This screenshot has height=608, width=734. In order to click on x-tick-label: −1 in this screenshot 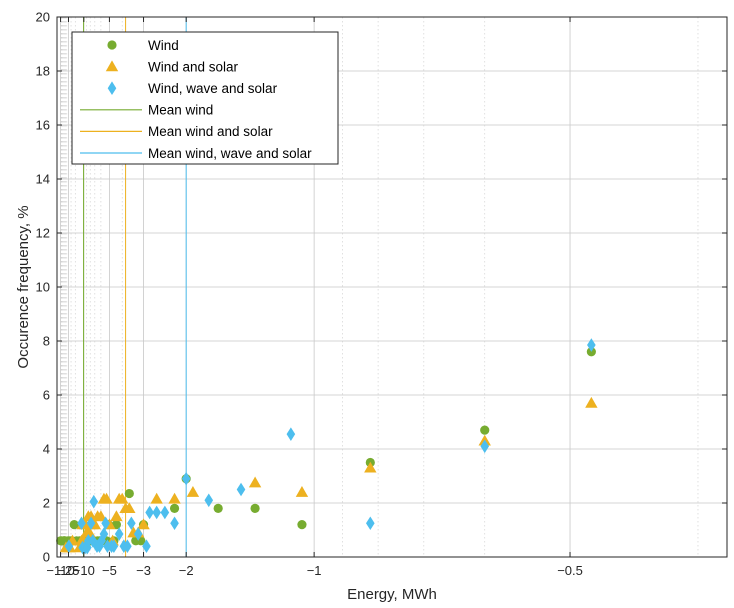, I will do `click(314, 570)`.